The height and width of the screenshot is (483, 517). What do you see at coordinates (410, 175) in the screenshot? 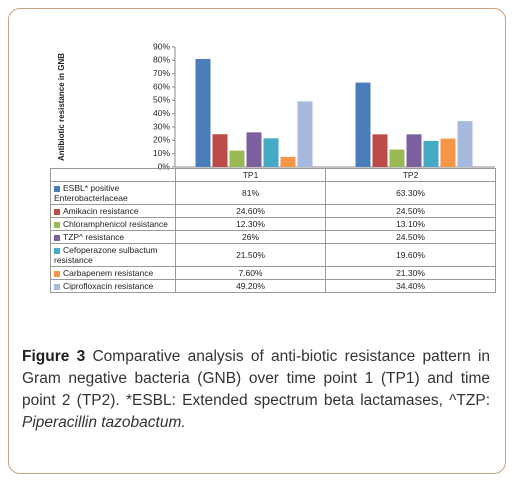
I see `x-tick-label: TP2` at bounding box center [410, 175].